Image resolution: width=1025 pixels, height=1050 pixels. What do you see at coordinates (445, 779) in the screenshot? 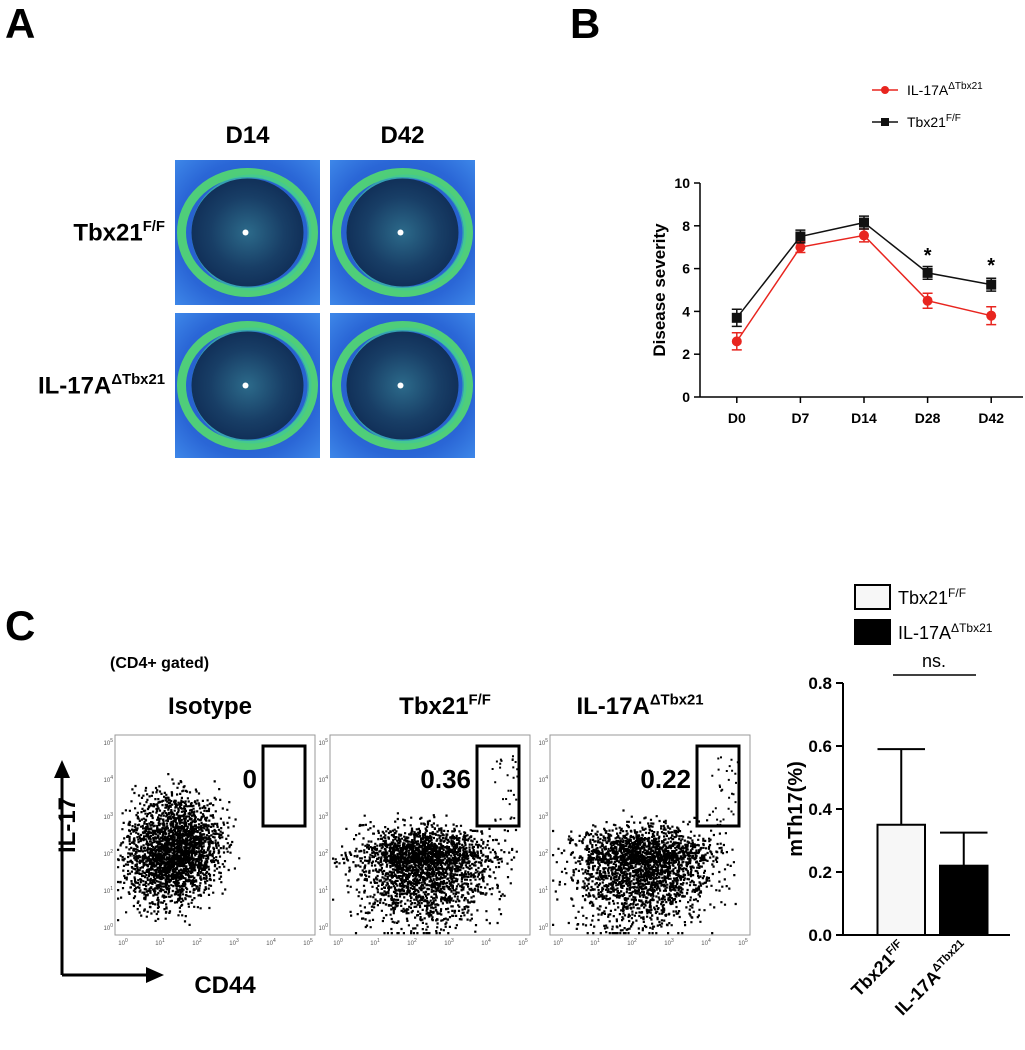
I see `gate-value: 0.36` at bounding box center [445, 779].